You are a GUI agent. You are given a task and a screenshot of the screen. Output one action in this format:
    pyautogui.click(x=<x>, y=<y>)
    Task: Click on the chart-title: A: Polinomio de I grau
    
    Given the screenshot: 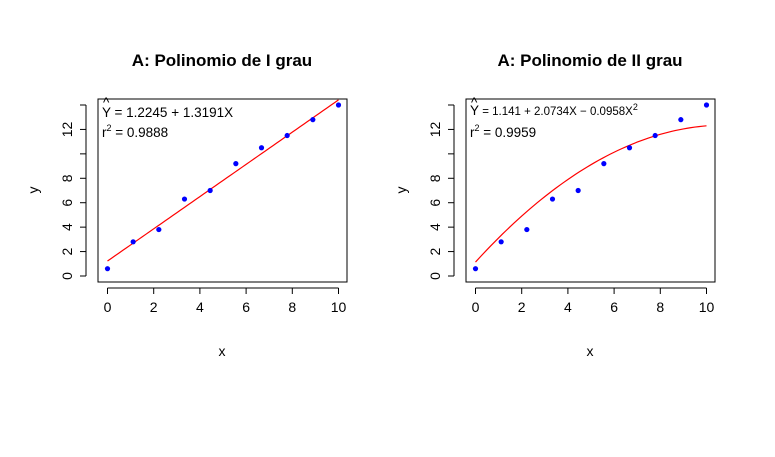 What is the action you would take?
    pyautogui.click(x=222, y=60)
    